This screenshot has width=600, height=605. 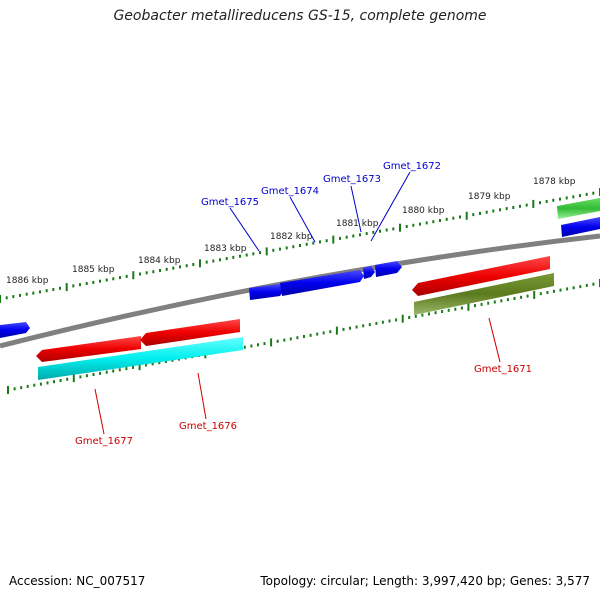 What do you see at coordinates (423, 211) in the screenshot?
I see `kbp-label-1880: 1880 kbp` at bounding box center [423, 211].